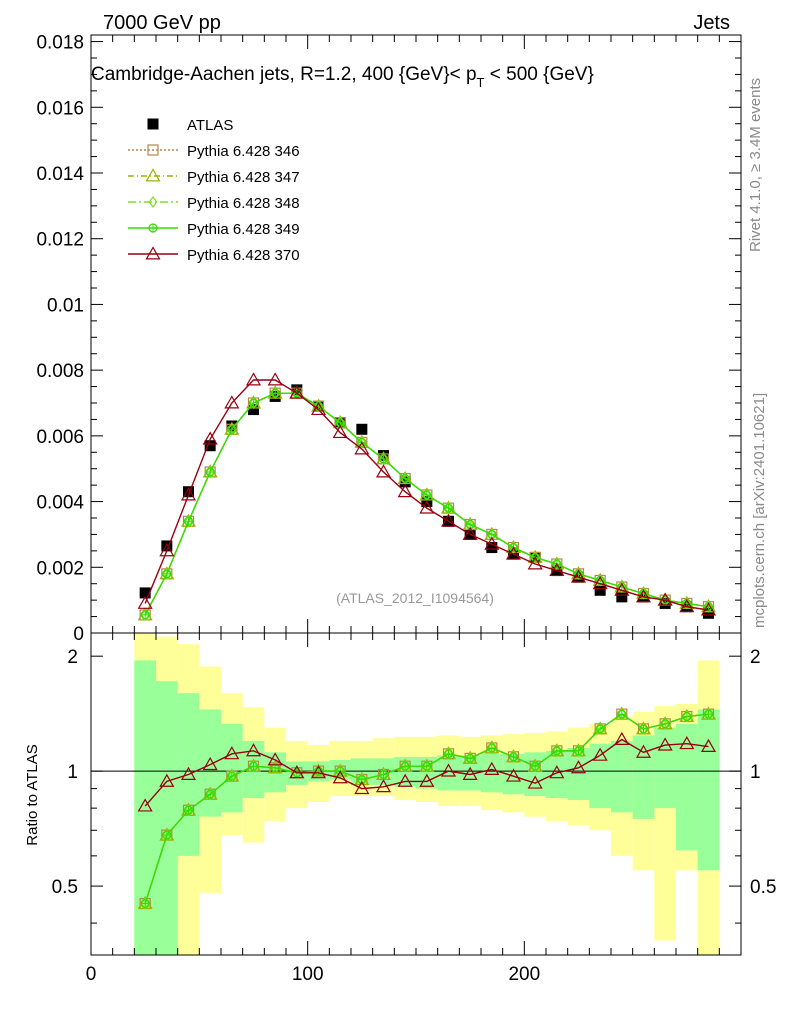 This screenshot has height=1024, width=786. What do you see at coordinates (243, 229) in the screenshot?
I see `legend-label: Pythia 6.428 349` at bounding box center [243, 229].